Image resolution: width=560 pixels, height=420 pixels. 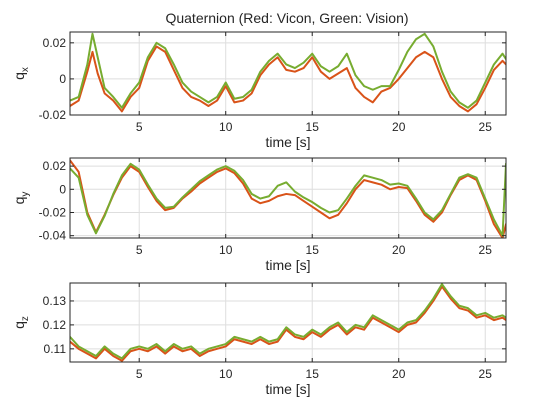 I want to click on x-axis-label-qz: time [s], so click(x=287, y=389).